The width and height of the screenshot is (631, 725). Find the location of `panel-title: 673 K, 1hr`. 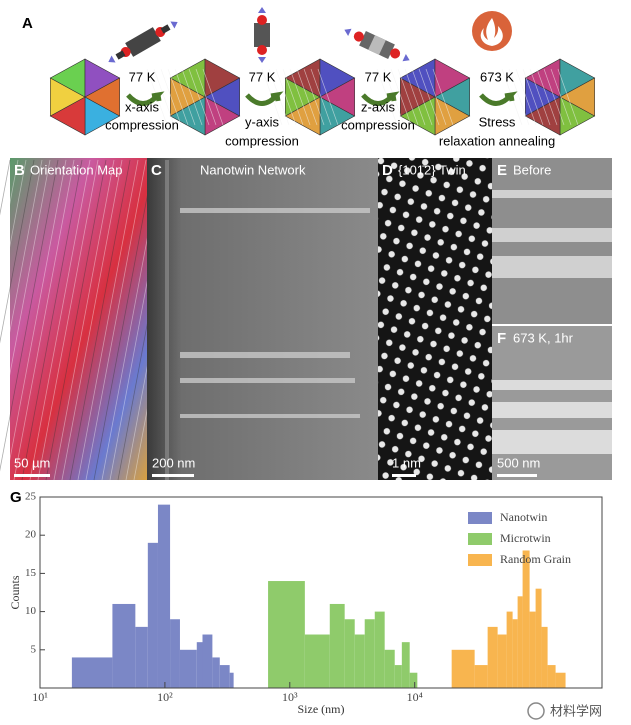

panel-title: 673 K, 1hr is located at coordinates (543, 337).